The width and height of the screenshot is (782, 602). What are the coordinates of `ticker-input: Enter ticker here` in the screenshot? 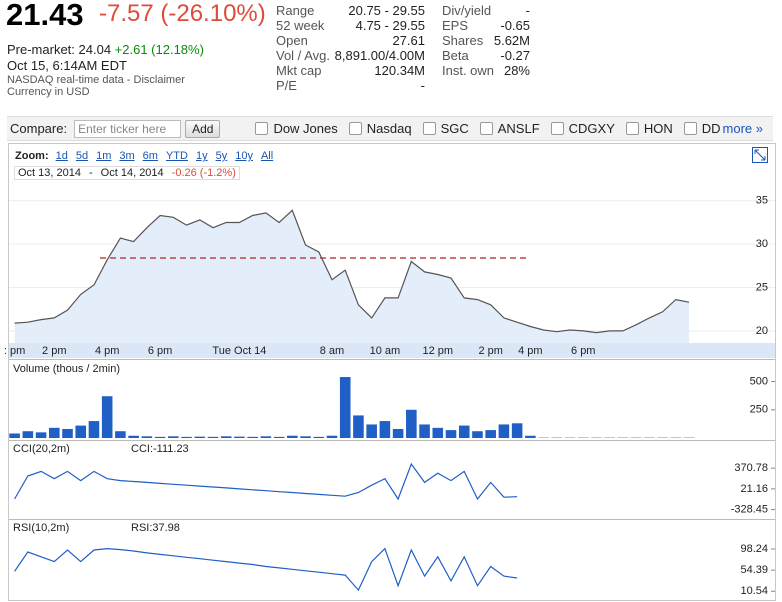 It's located at (128, 128).